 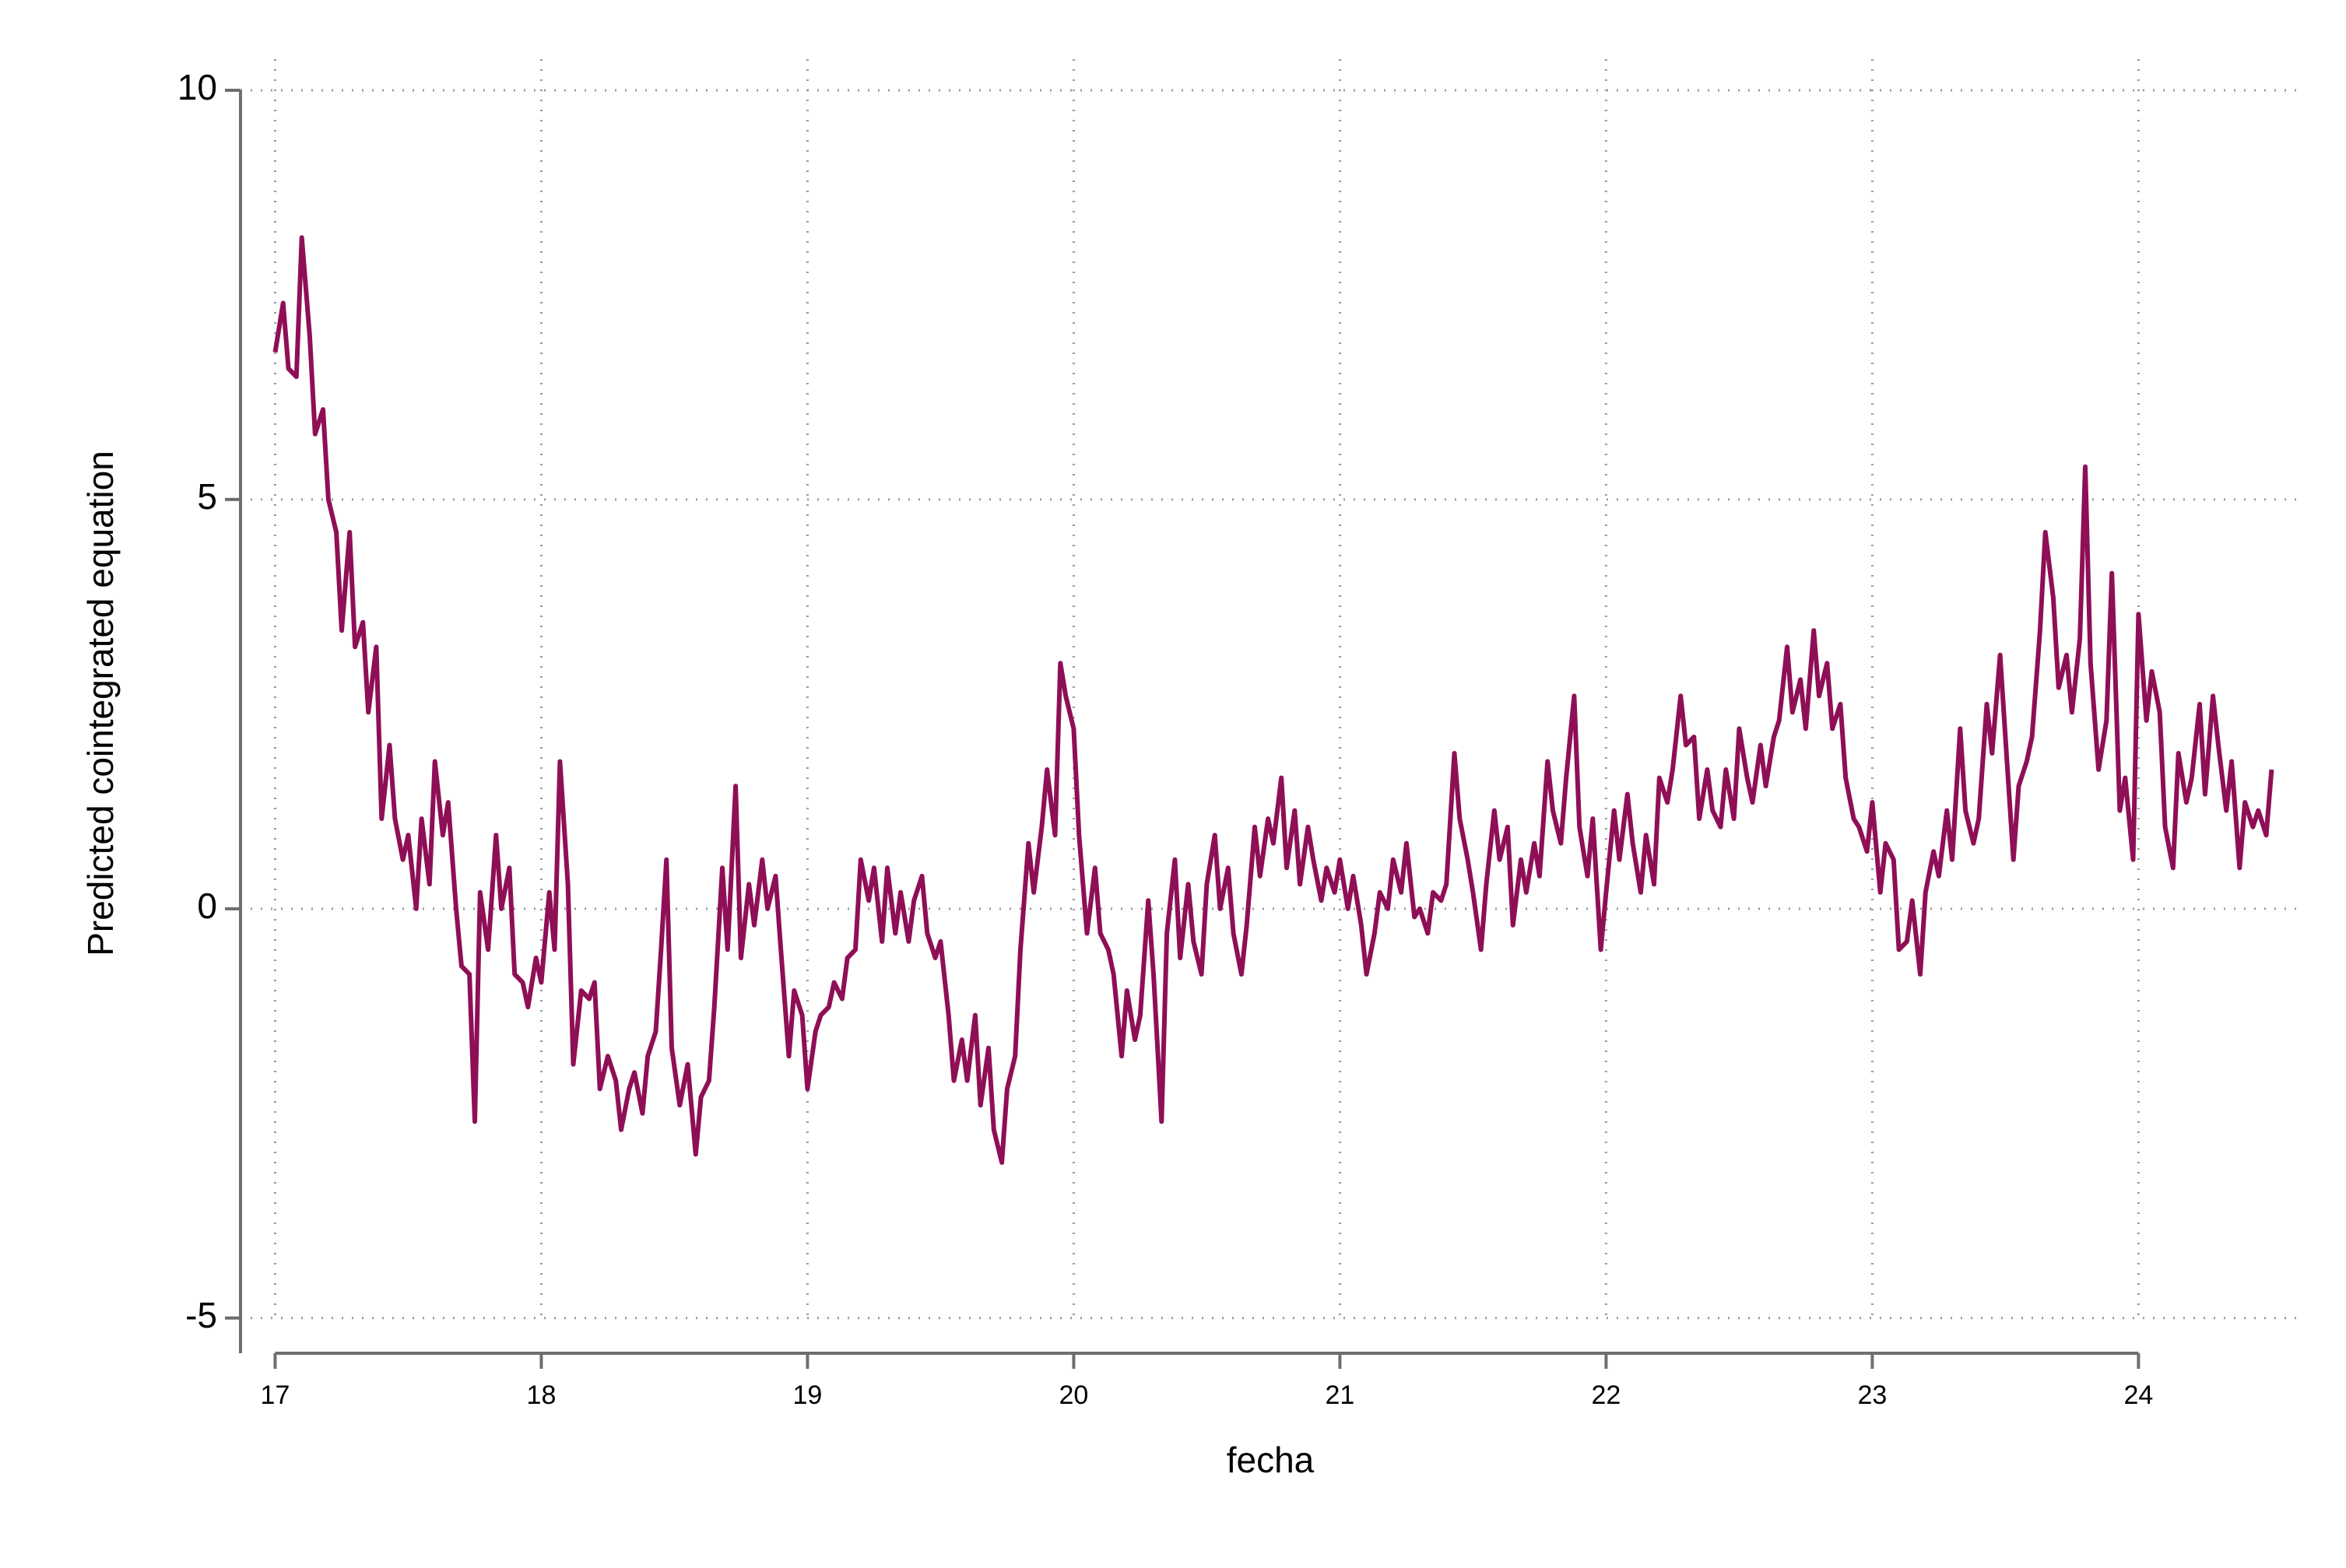 What do you see at coordinates (100, 703) in the screenshot?
I see `y-axis-title: Predicted cointegrated equation` at bounding box center [100, 703].